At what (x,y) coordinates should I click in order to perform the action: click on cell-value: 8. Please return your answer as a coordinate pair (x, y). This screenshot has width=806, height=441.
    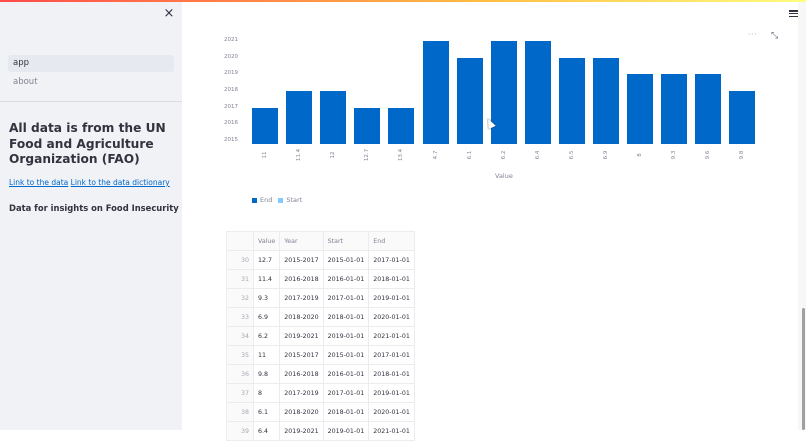
    Looking at the image, I should click on (266, 393).